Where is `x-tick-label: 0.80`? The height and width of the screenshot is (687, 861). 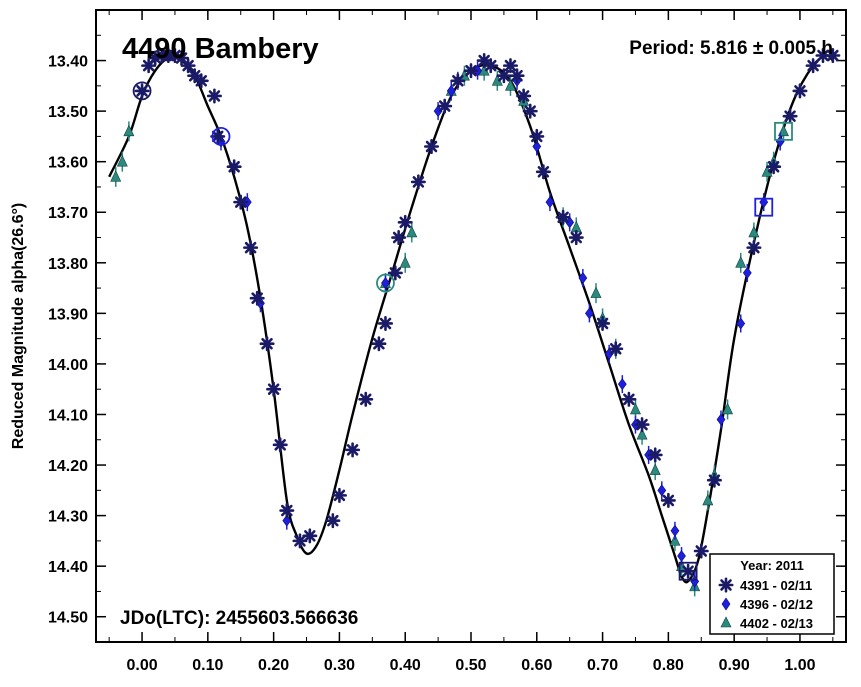 x-tick-label: 0.80 is located at coordinates (668, 665).